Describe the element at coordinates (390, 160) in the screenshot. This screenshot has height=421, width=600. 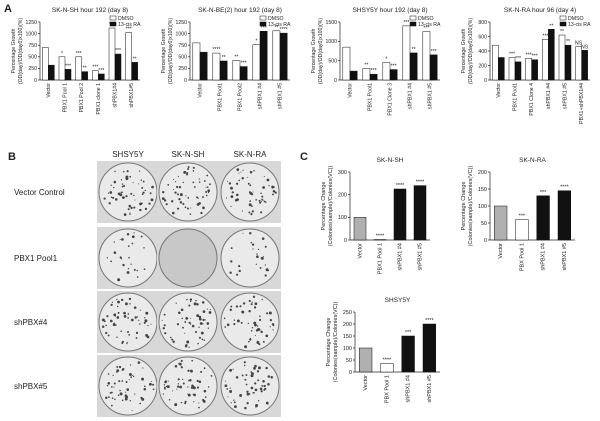
I see `chart-title: SK-N-SH` at that location.